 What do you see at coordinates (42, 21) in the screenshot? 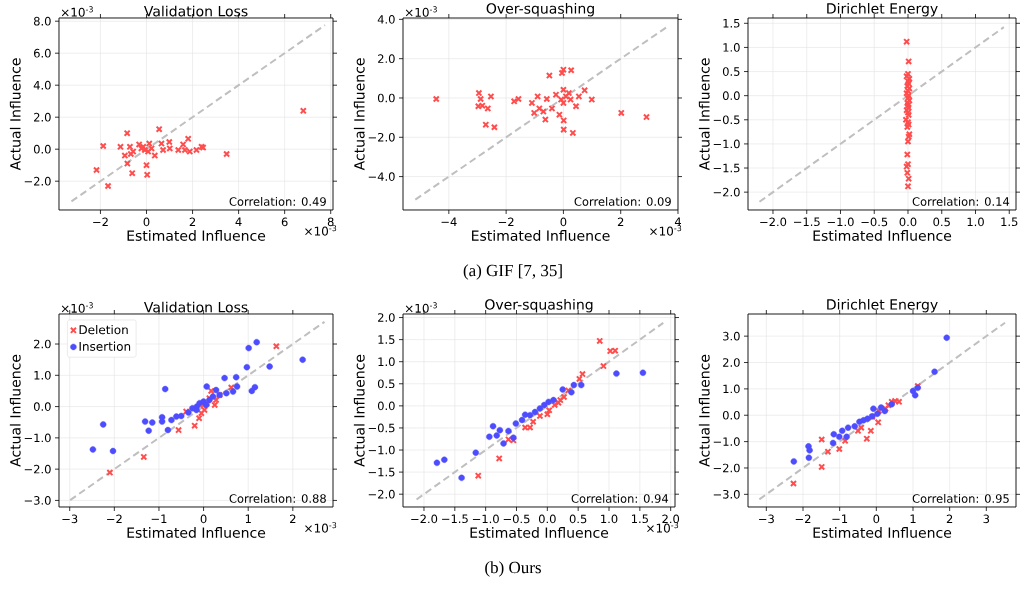
I see `y-tick-label: 8.0` at bounding box center [42, 21].